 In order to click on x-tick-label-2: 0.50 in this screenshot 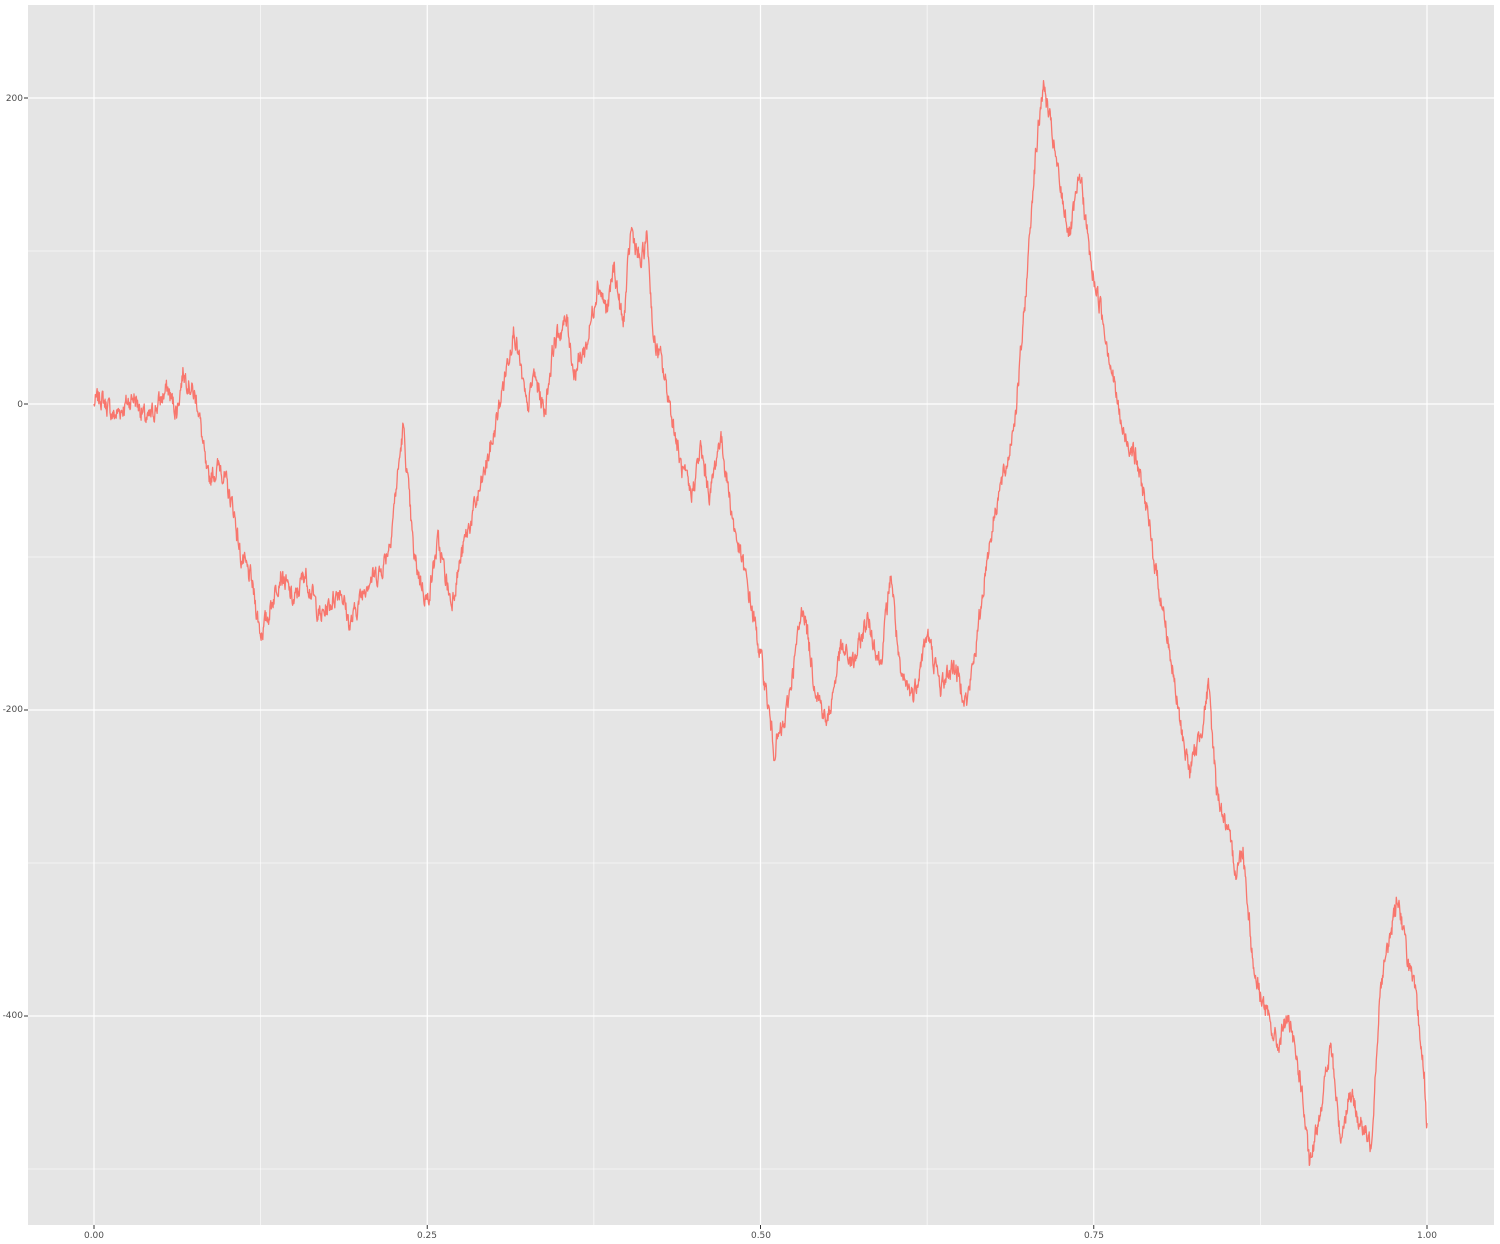, I will do `click(761, 1236)`.